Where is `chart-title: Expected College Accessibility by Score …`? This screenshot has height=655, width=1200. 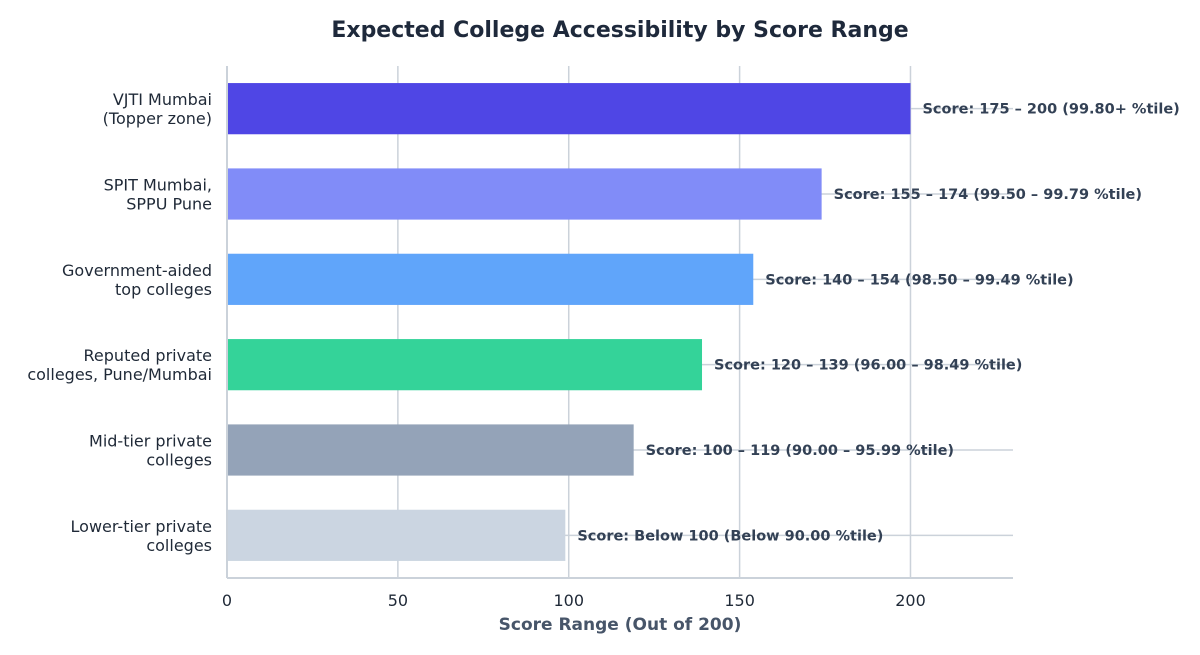 chart-title: Expected College Accessibility by Score … is located at coordinates (619, 30).